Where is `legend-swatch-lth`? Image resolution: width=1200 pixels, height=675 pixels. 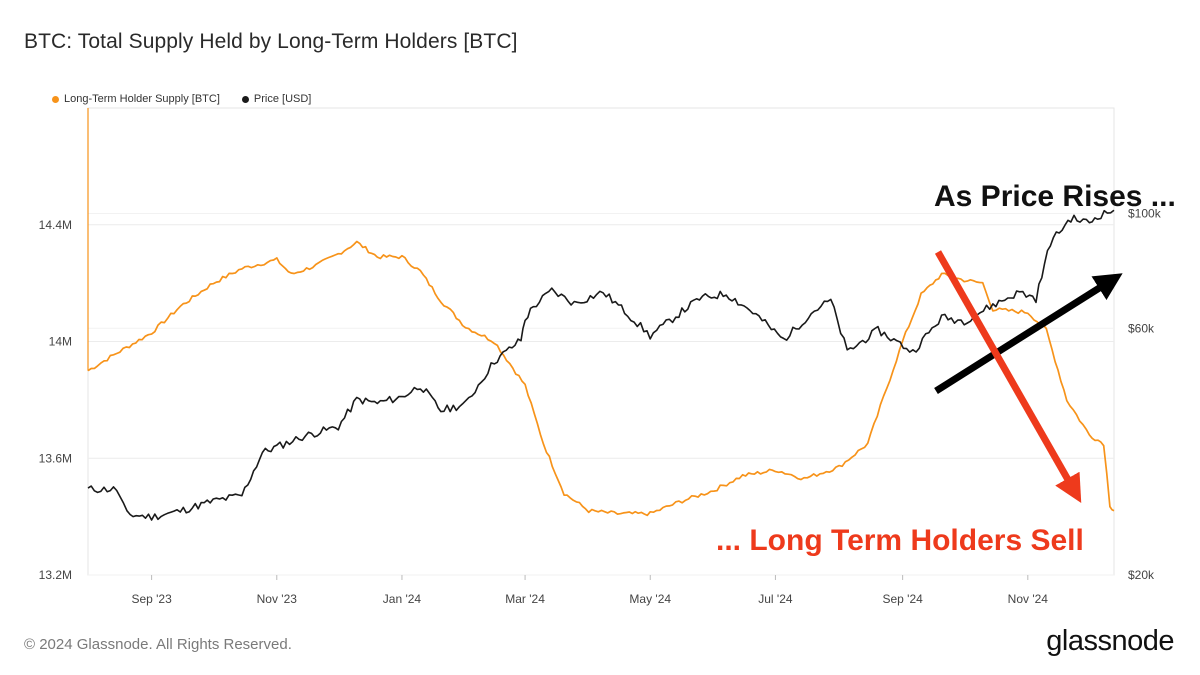
legend-swatch-lth is located at coordinates (55, 99).